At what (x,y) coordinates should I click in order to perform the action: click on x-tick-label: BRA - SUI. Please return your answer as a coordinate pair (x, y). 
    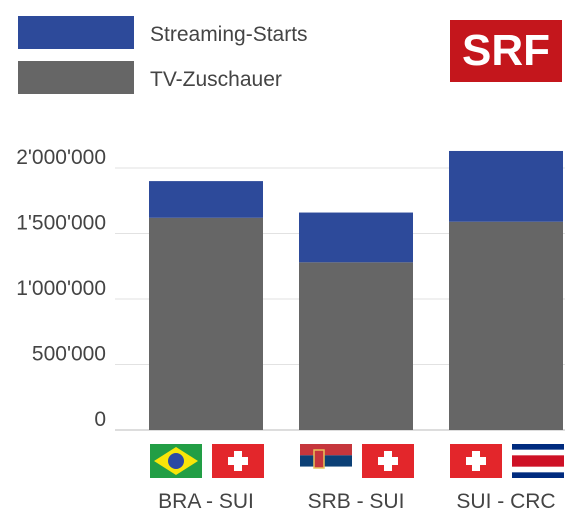
    Looking at the image, I should click on (206, 501).